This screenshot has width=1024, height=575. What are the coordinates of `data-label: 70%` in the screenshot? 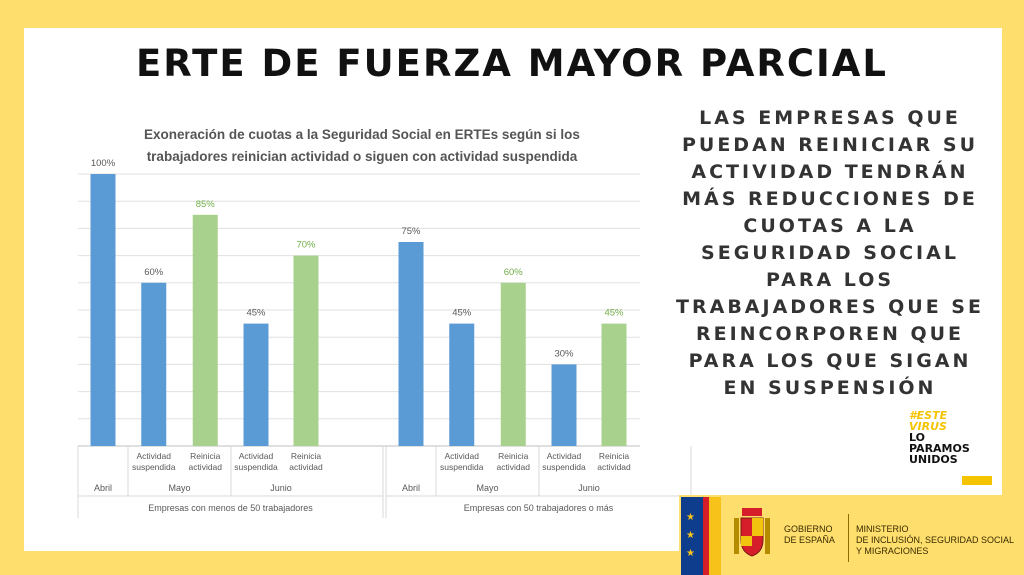 It's located at (306, 245).